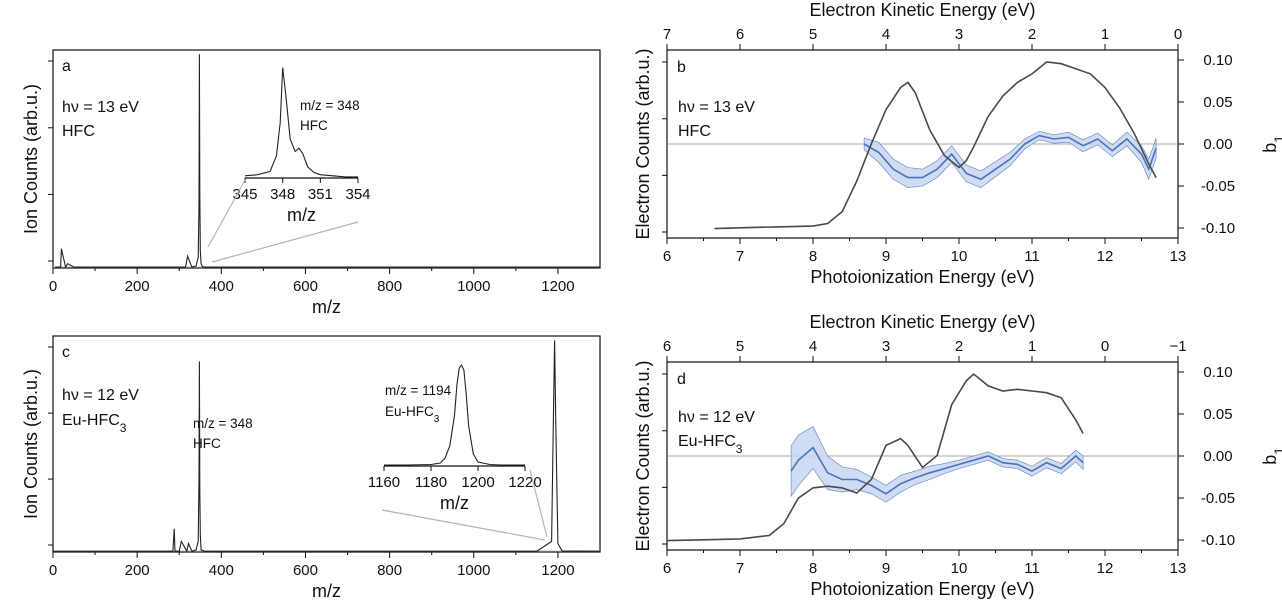  What do you see at coordinates (66, 352) in the screenshot?
I see `panel-label: c` at bounding box center [66, 352].